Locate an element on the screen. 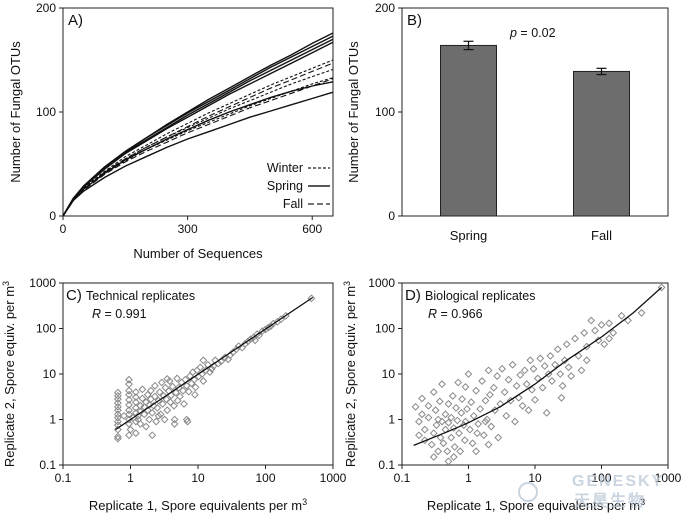 This screenshot has height=526, width=695. panel-a-xlabel: Number of Sequences is located at coordinates (198, 253).